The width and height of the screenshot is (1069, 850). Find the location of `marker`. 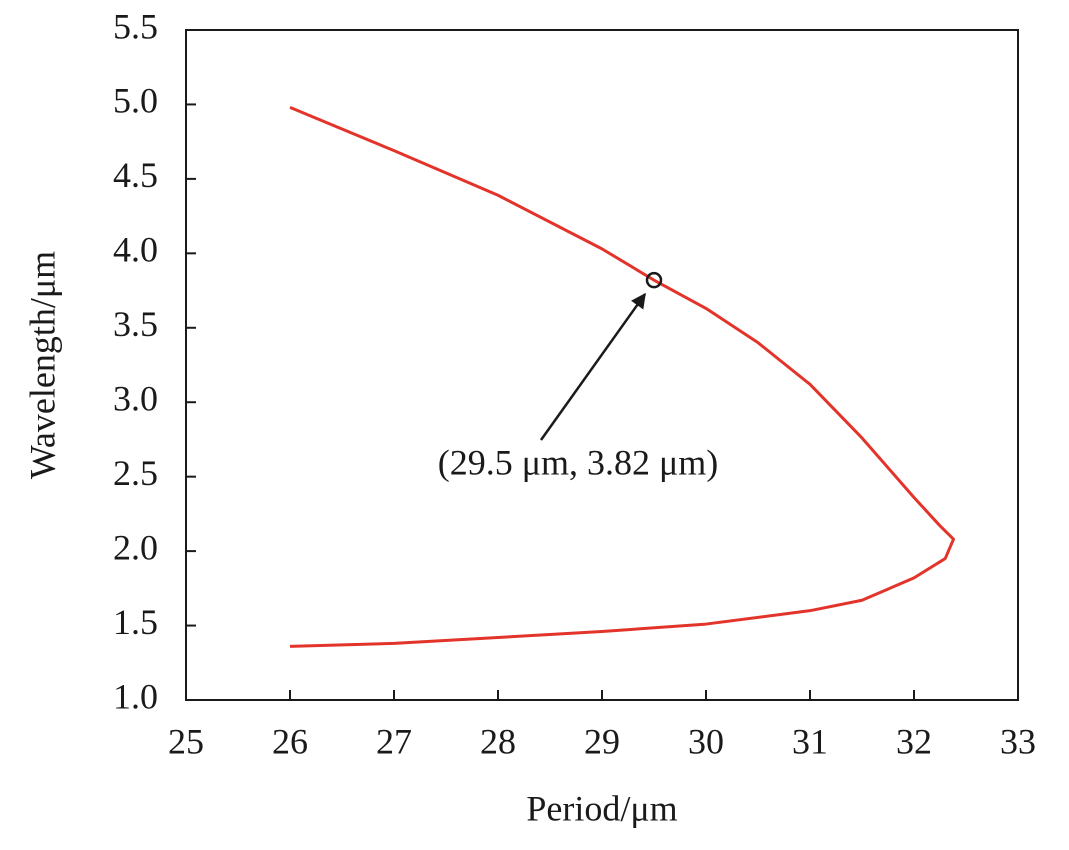

marker is located at coordinates (654, 280).